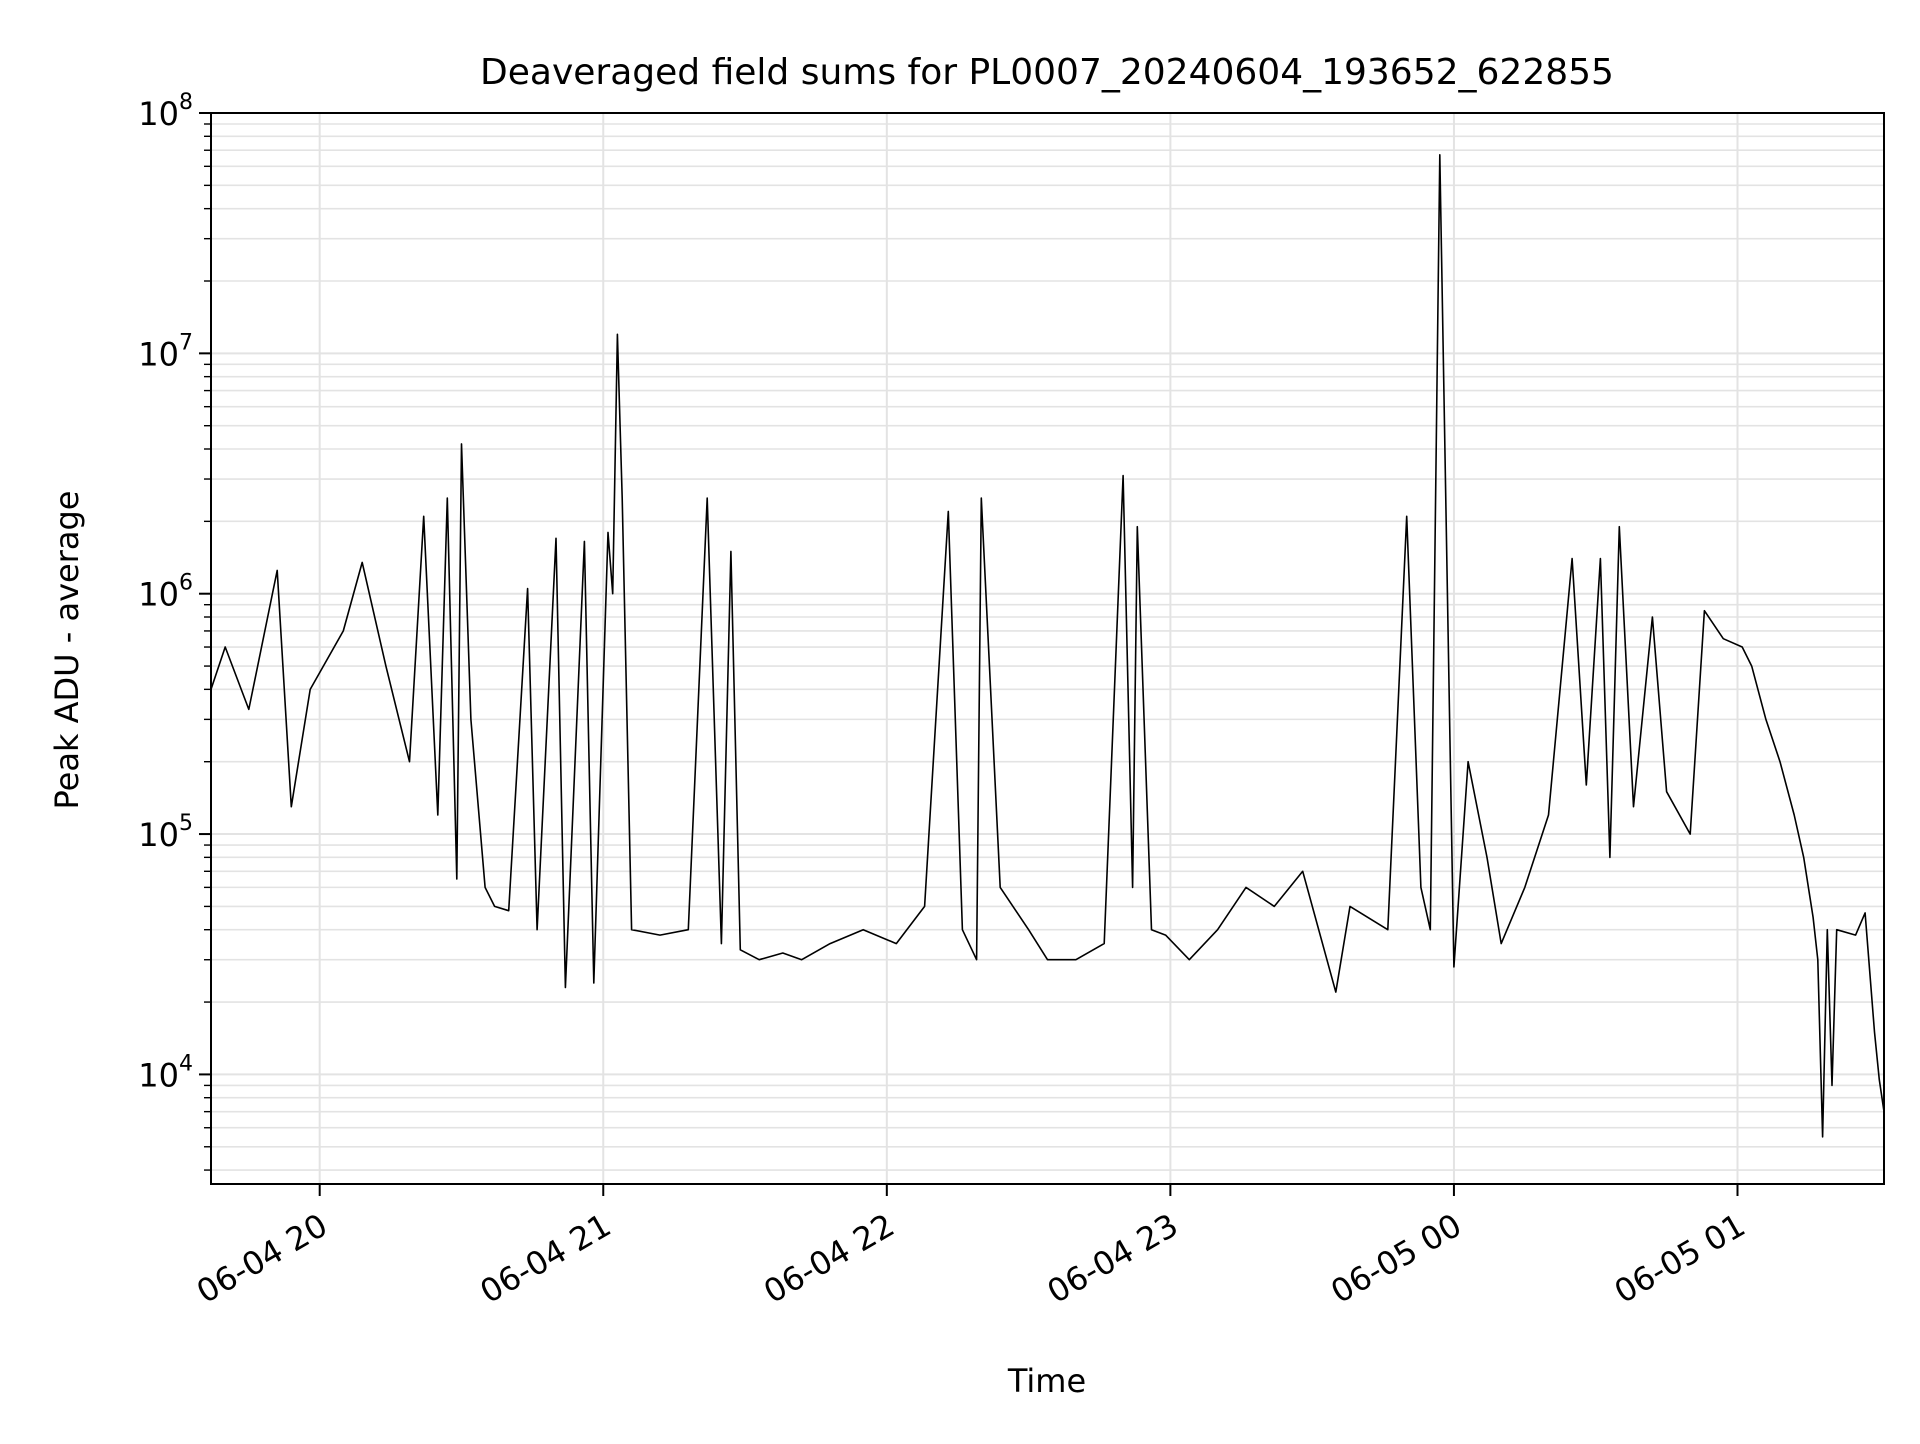 This screenshot has height=1444, width=1920. I want to click on y-tick-label: 10⁶, so click(165, 592).